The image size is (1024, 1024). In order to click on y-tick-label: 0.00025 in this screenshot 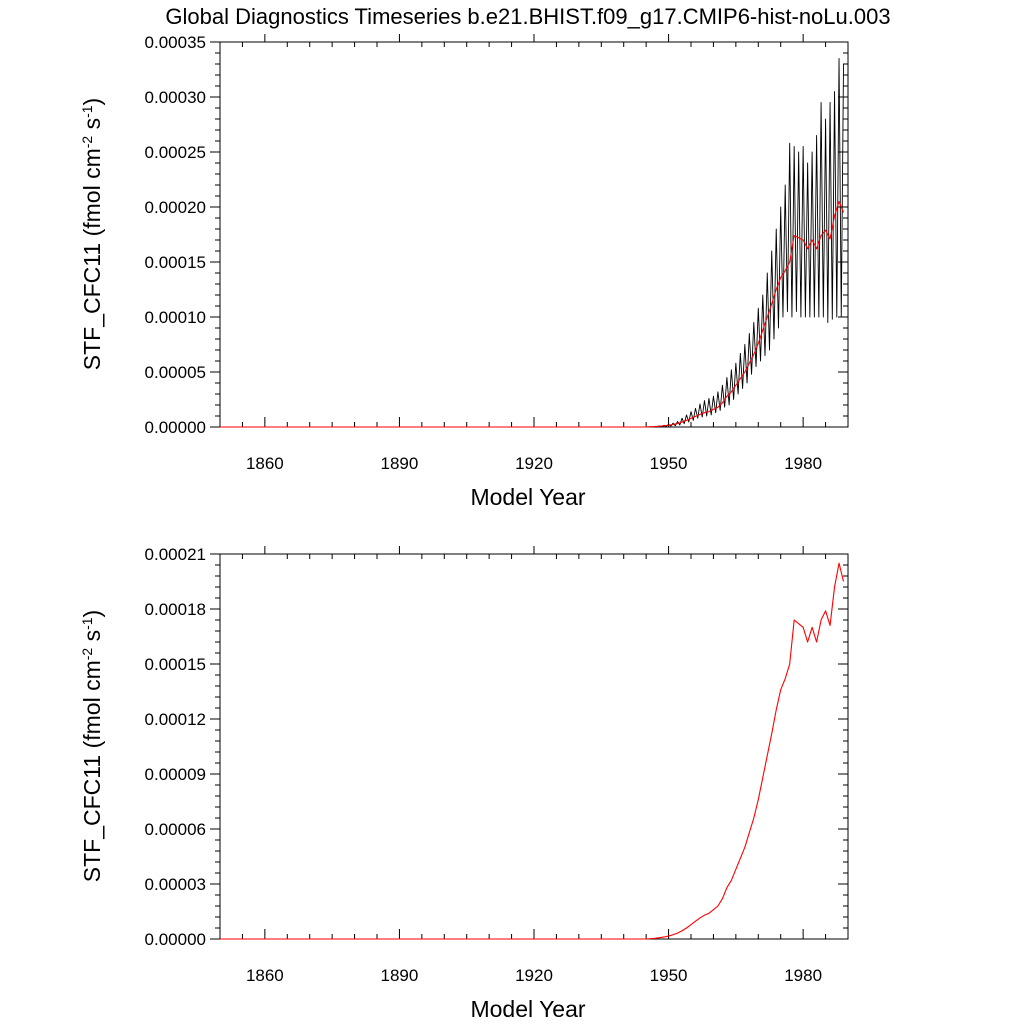, I will do `click(175, 152)`.